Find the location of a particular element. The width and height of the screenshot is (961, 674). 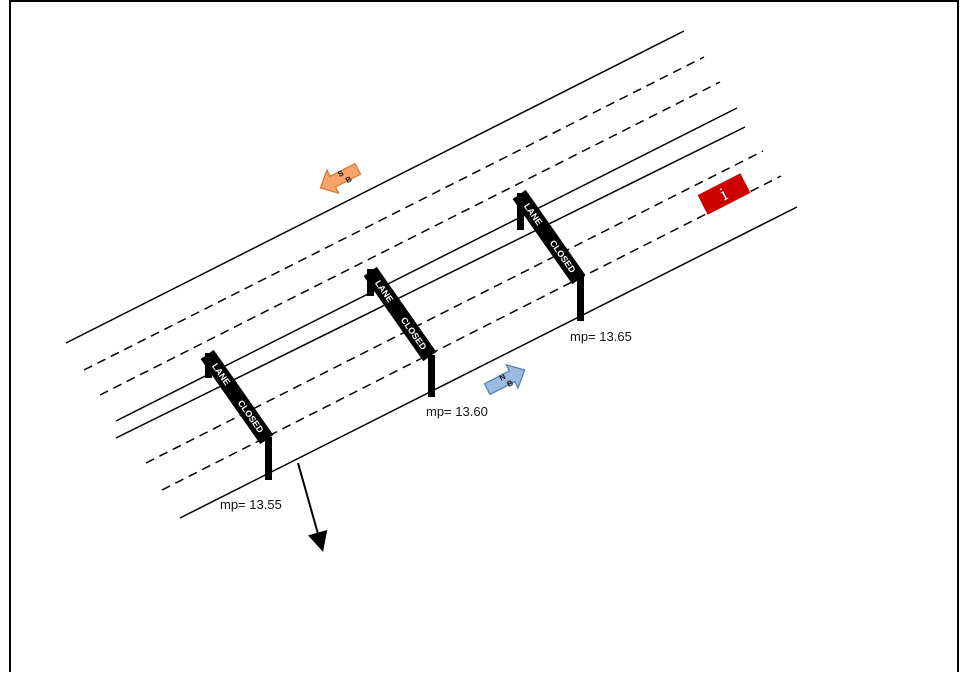

pointer-arrow is located at coordinates (312, 507).